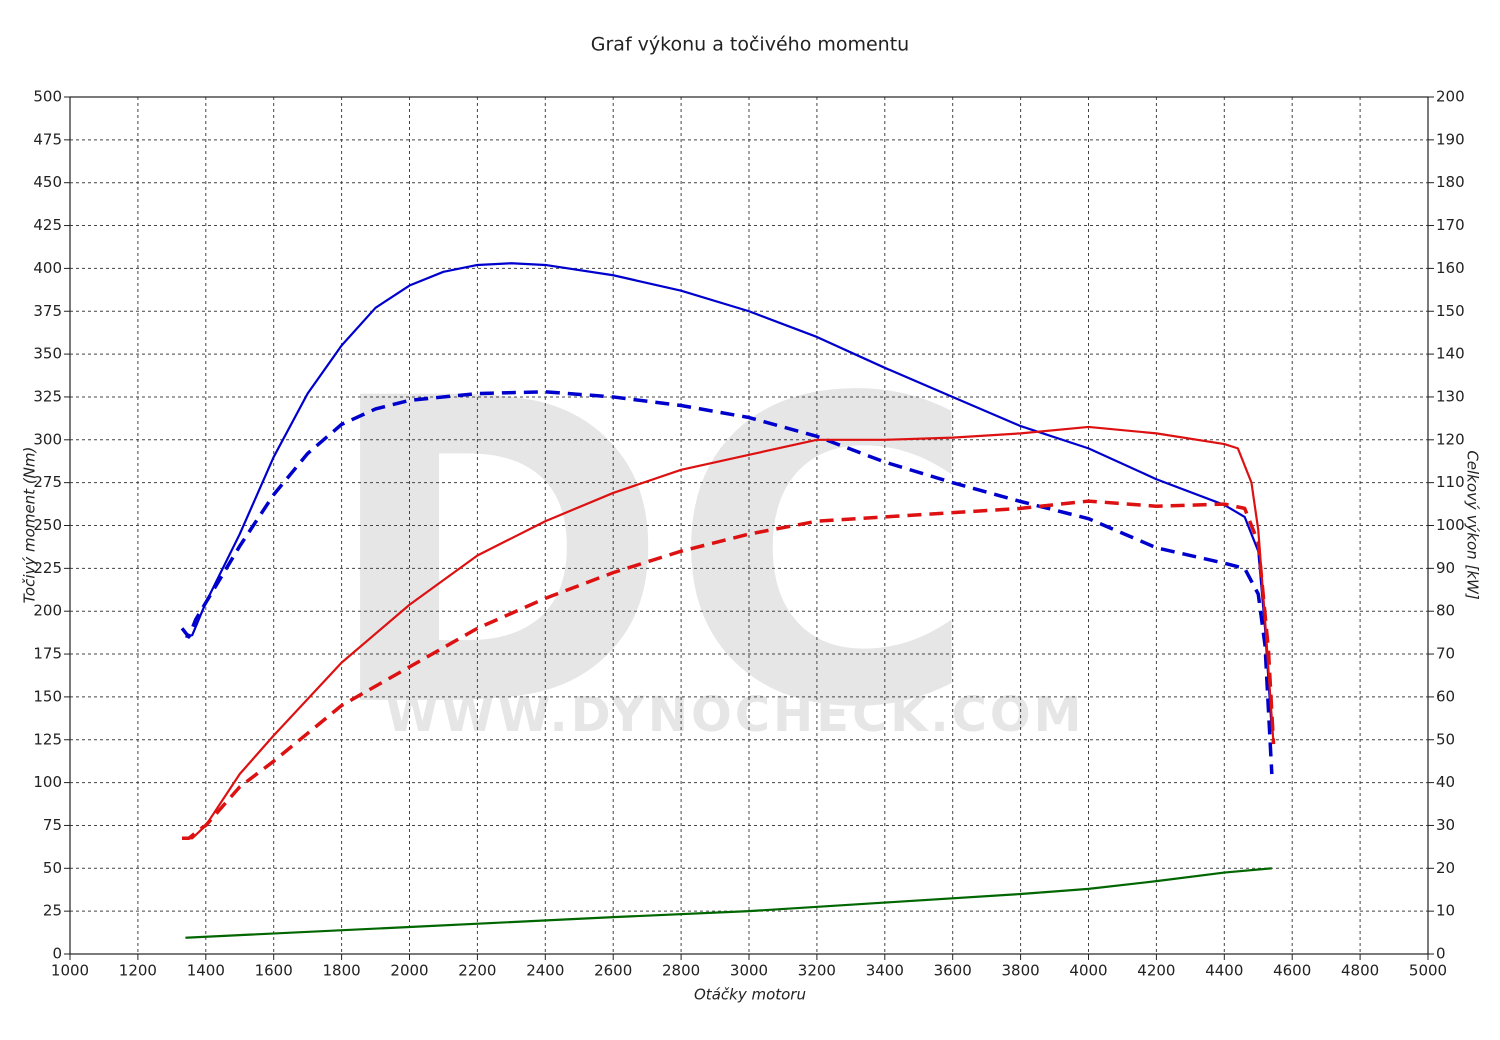 The width and height of the screenshot is (1500, 1040). Describe the element at coordinates (47, 525) in the screenshot. I see `y-tick-label: 250` at that location.